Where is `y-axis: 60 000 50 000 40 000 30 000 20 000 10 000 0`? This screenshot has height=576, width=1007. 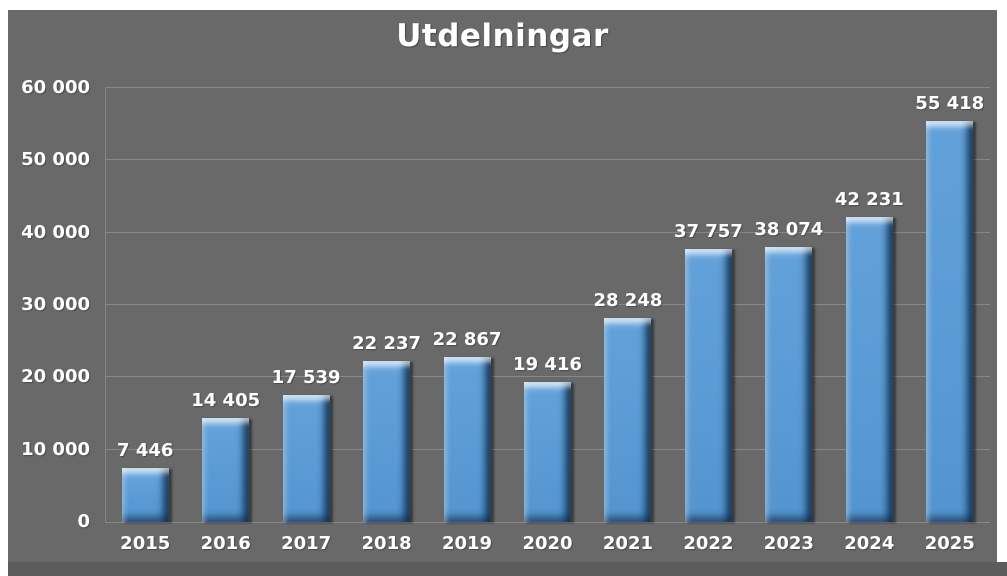 y-axis: 60 000 50 000 40 000 30 000 20 000 10 000 0 is located at coordinates (49, 304).